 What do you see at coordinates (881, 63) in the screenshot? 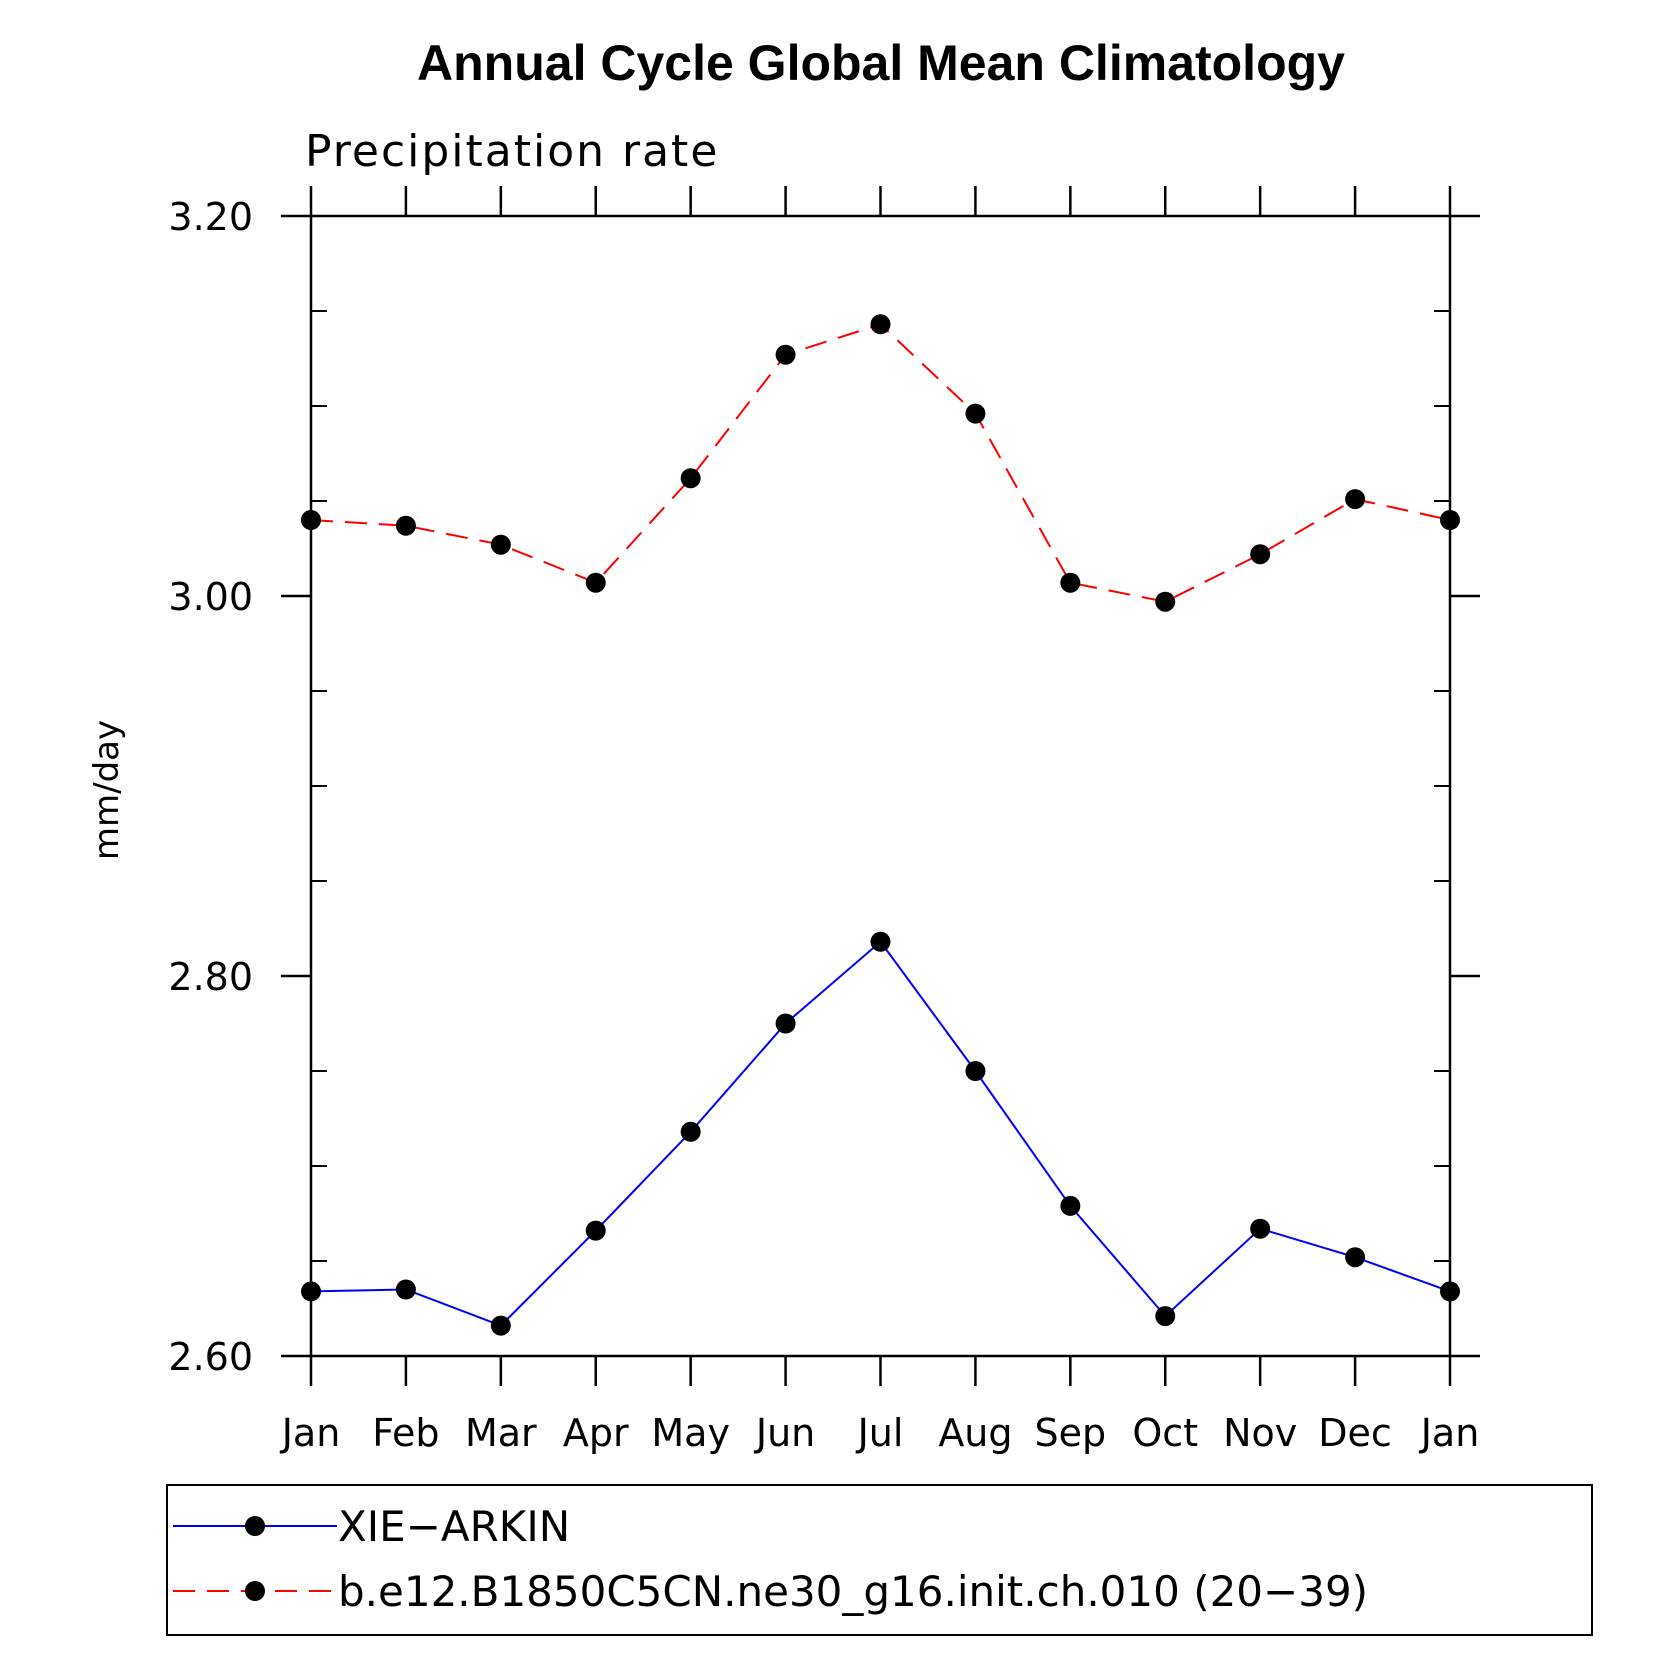
I see `chart-title: Annual Cycle Global Mean Climatology` at bounding box center [881, 63].